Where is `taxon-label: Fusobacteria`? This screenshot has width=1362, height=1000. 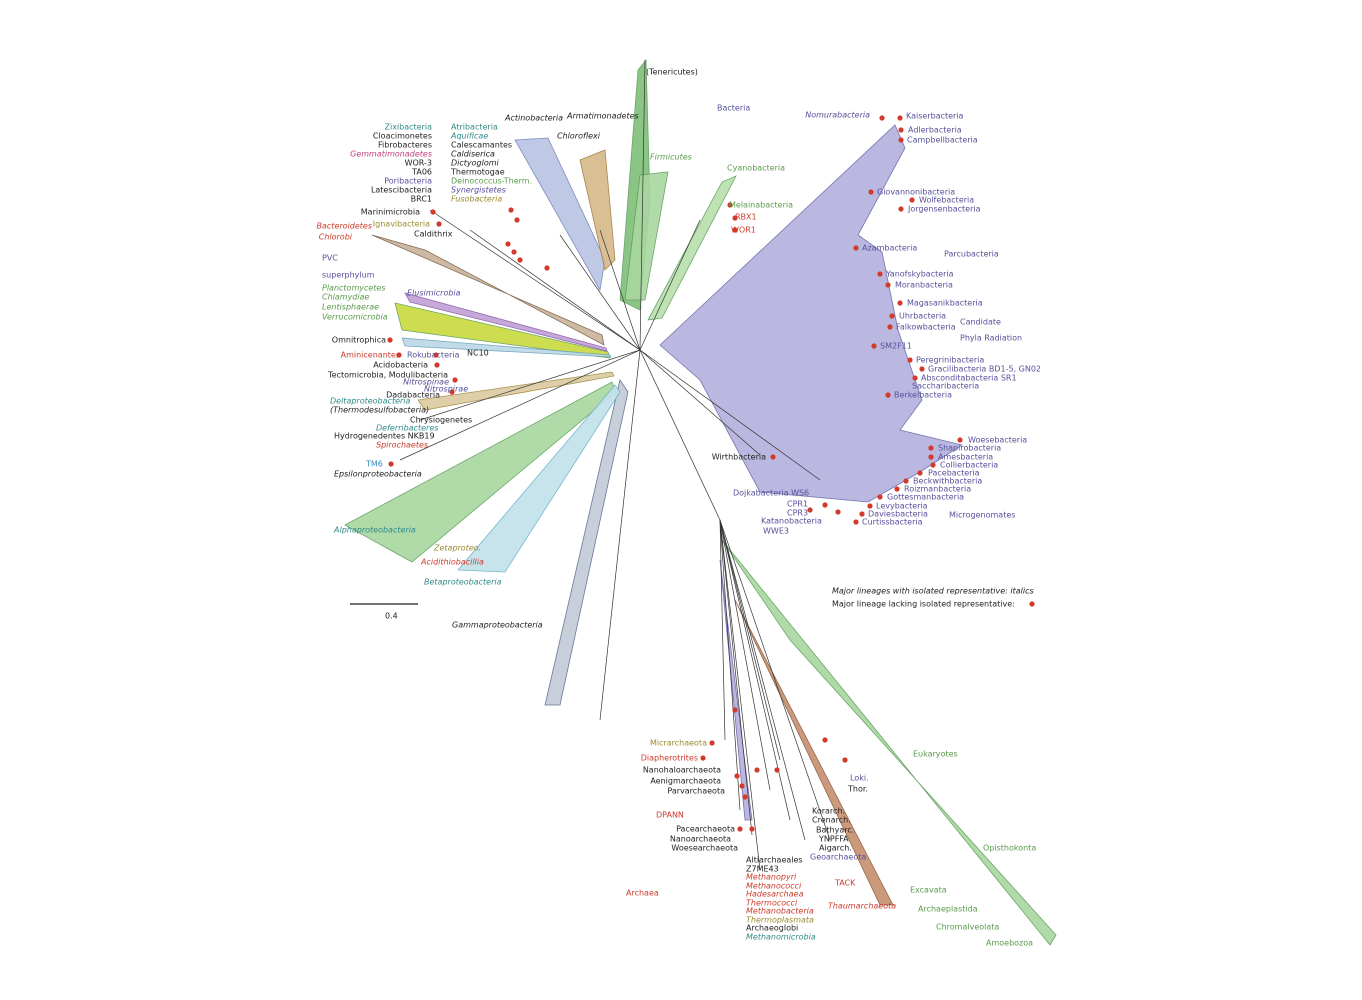
taxon-label: Fusobacteria is located at coordinates (476, 199).